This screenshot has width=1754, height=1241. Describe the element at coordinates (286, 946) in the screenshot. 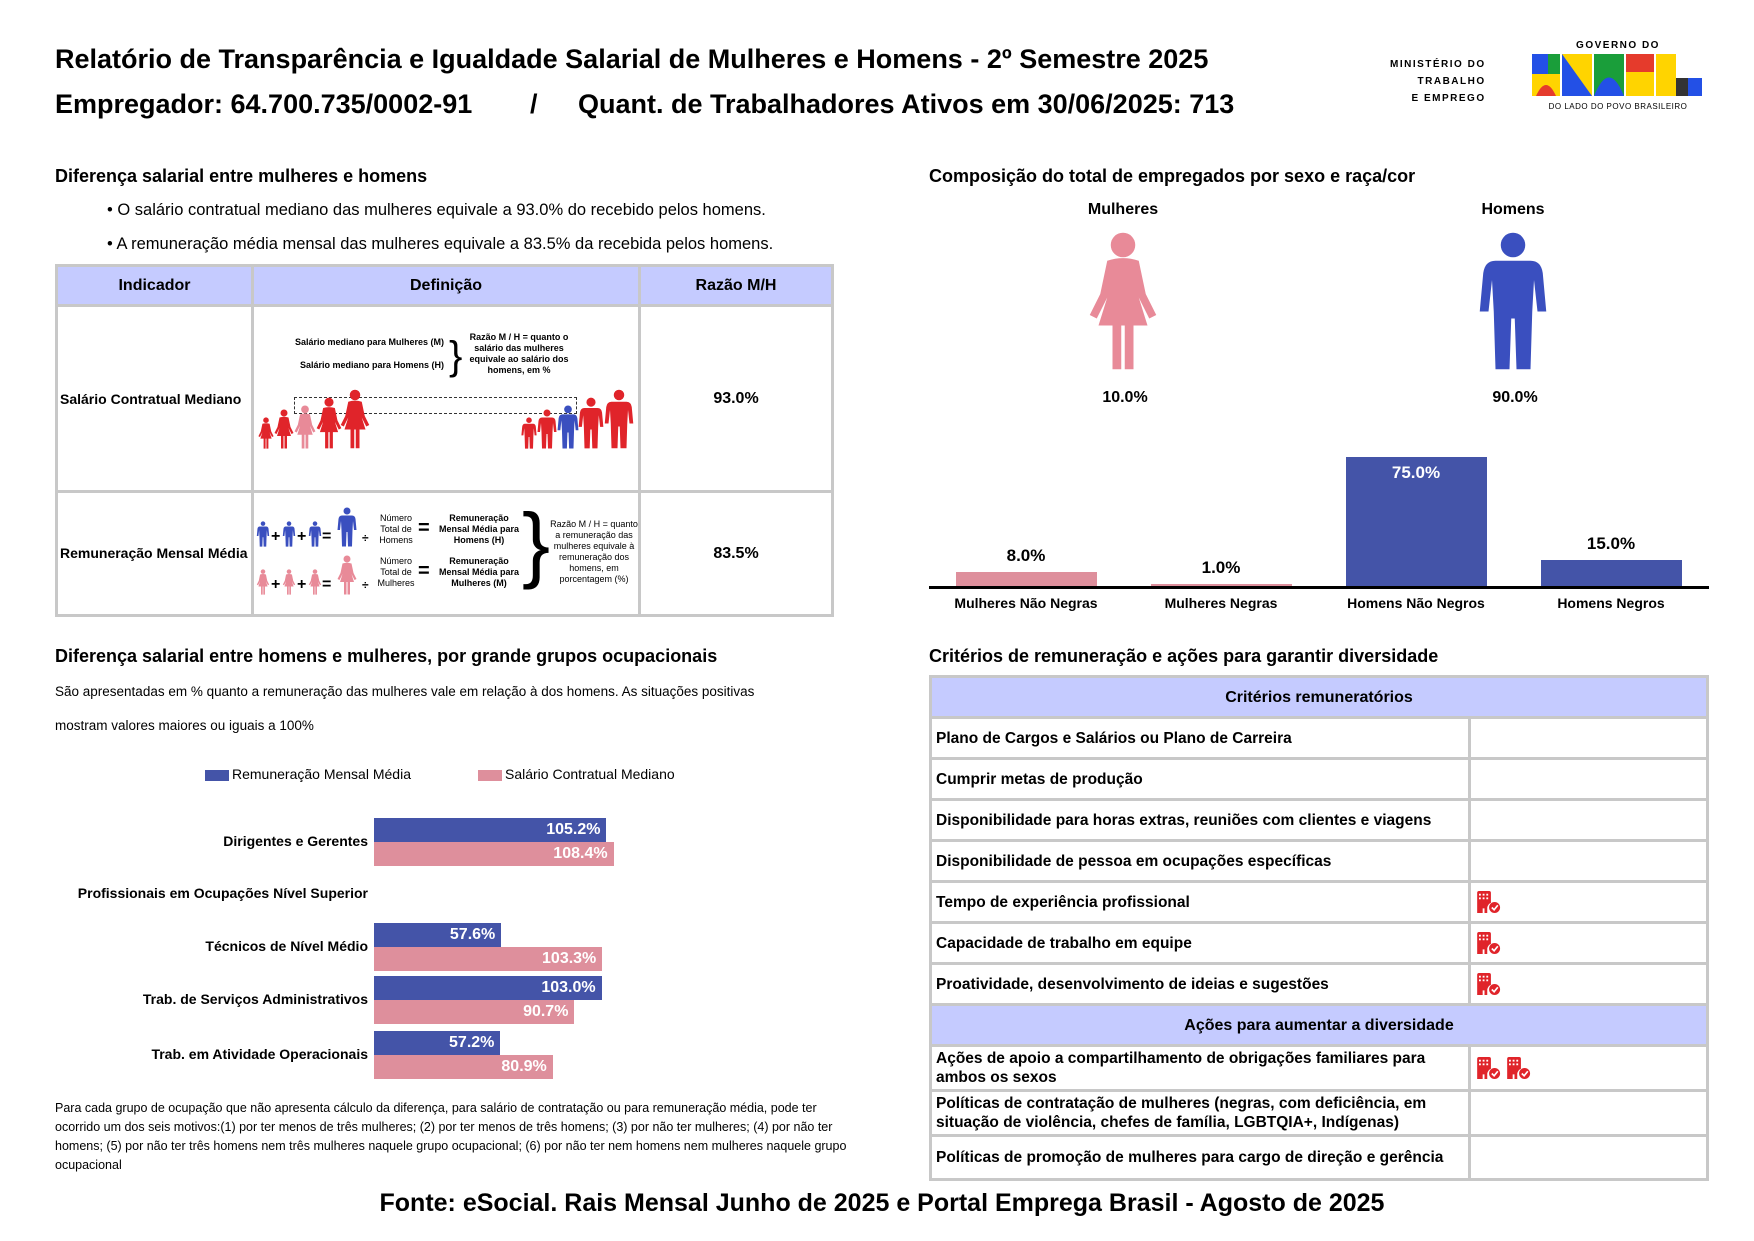

I see `category-label: Técnicos de Nível Médio` at that location.